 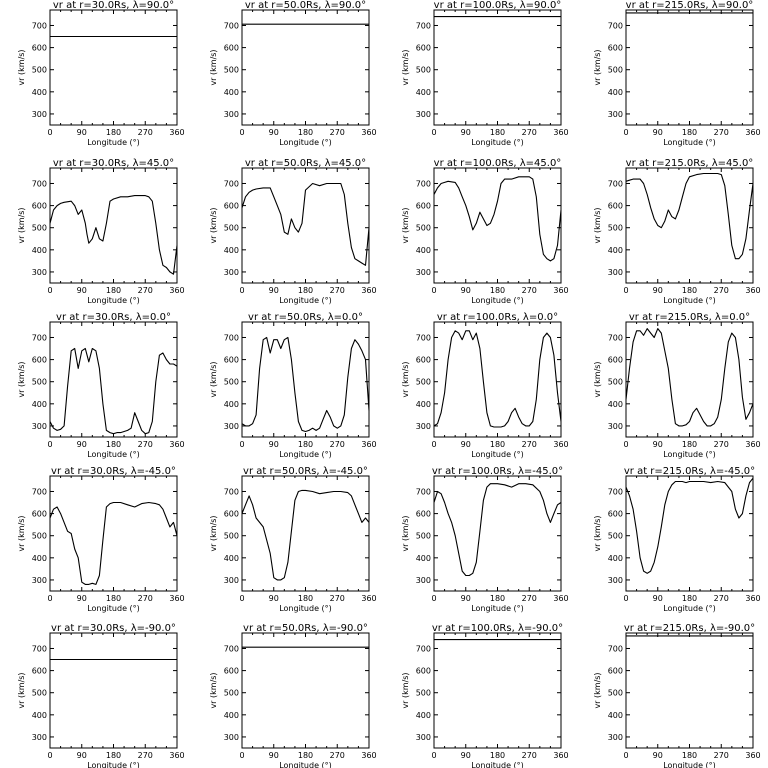 What do you see at coordinates (113, 5) in the screenshot?
I see `chart-title: vr at r=30.0Rs, λ=90.0°` at bounding box center [113, 5].